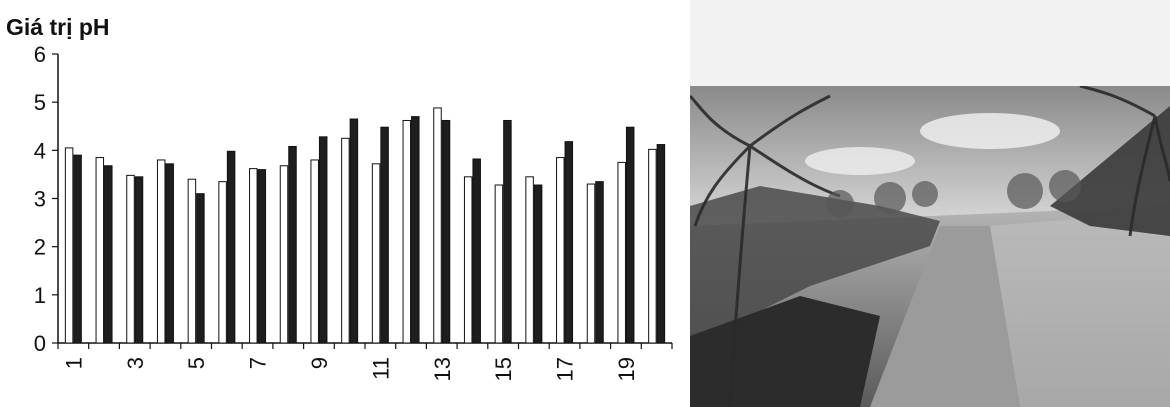 The image size is (1170, 407). Describe the element at coordinates (565, 369) in the screenshot. I see `x-tick-label: 17` at that location.